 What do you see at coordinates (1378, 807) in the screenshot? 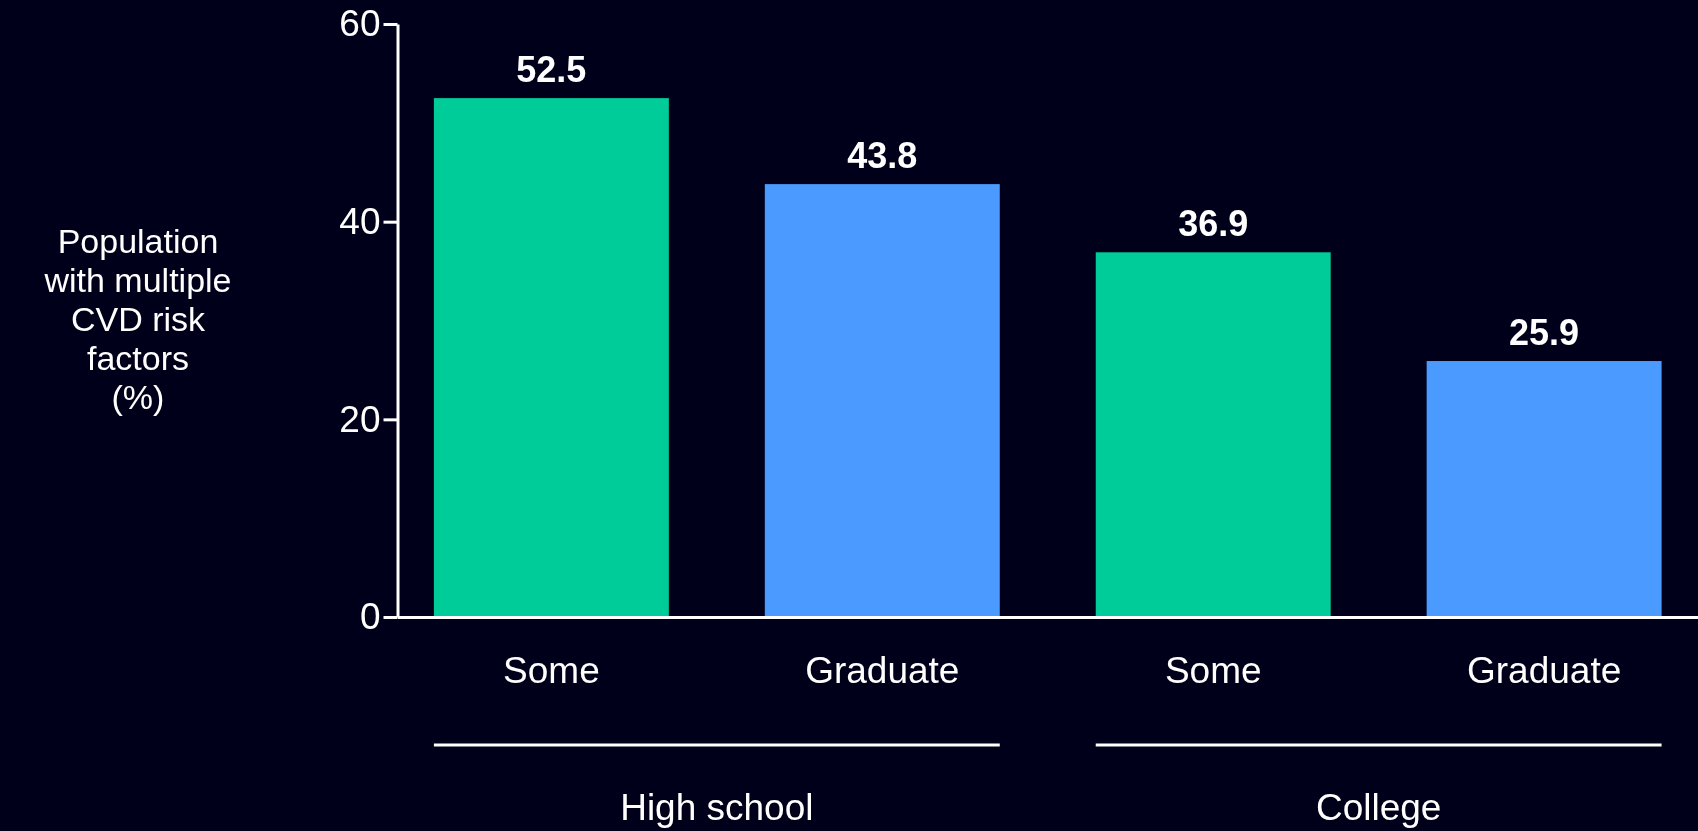
I see `text: College` at bounding box center [1378, 807].